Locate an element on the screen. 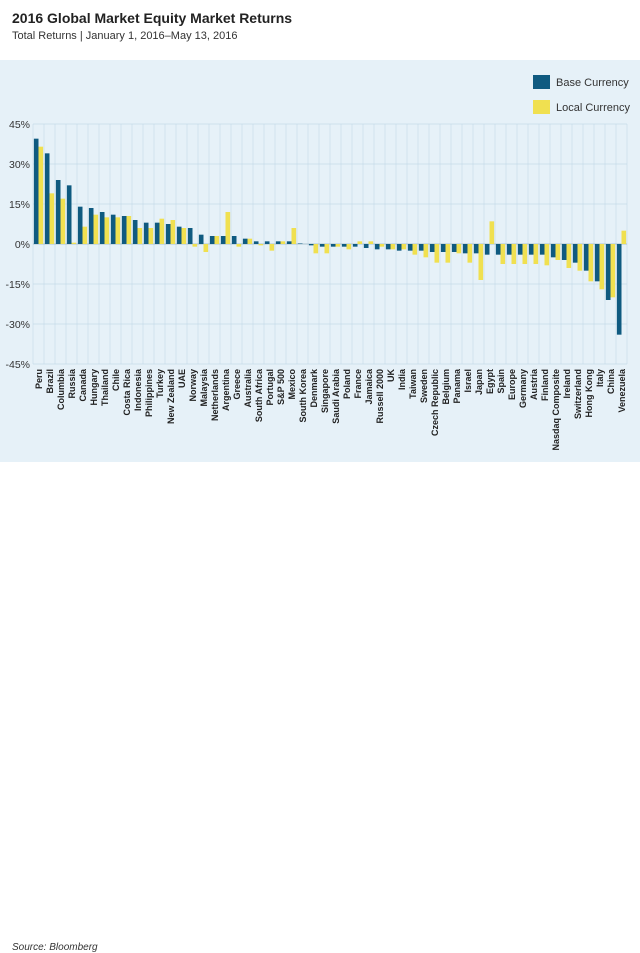  x-tick-label: Philippines is located at coordinates (149, 393).